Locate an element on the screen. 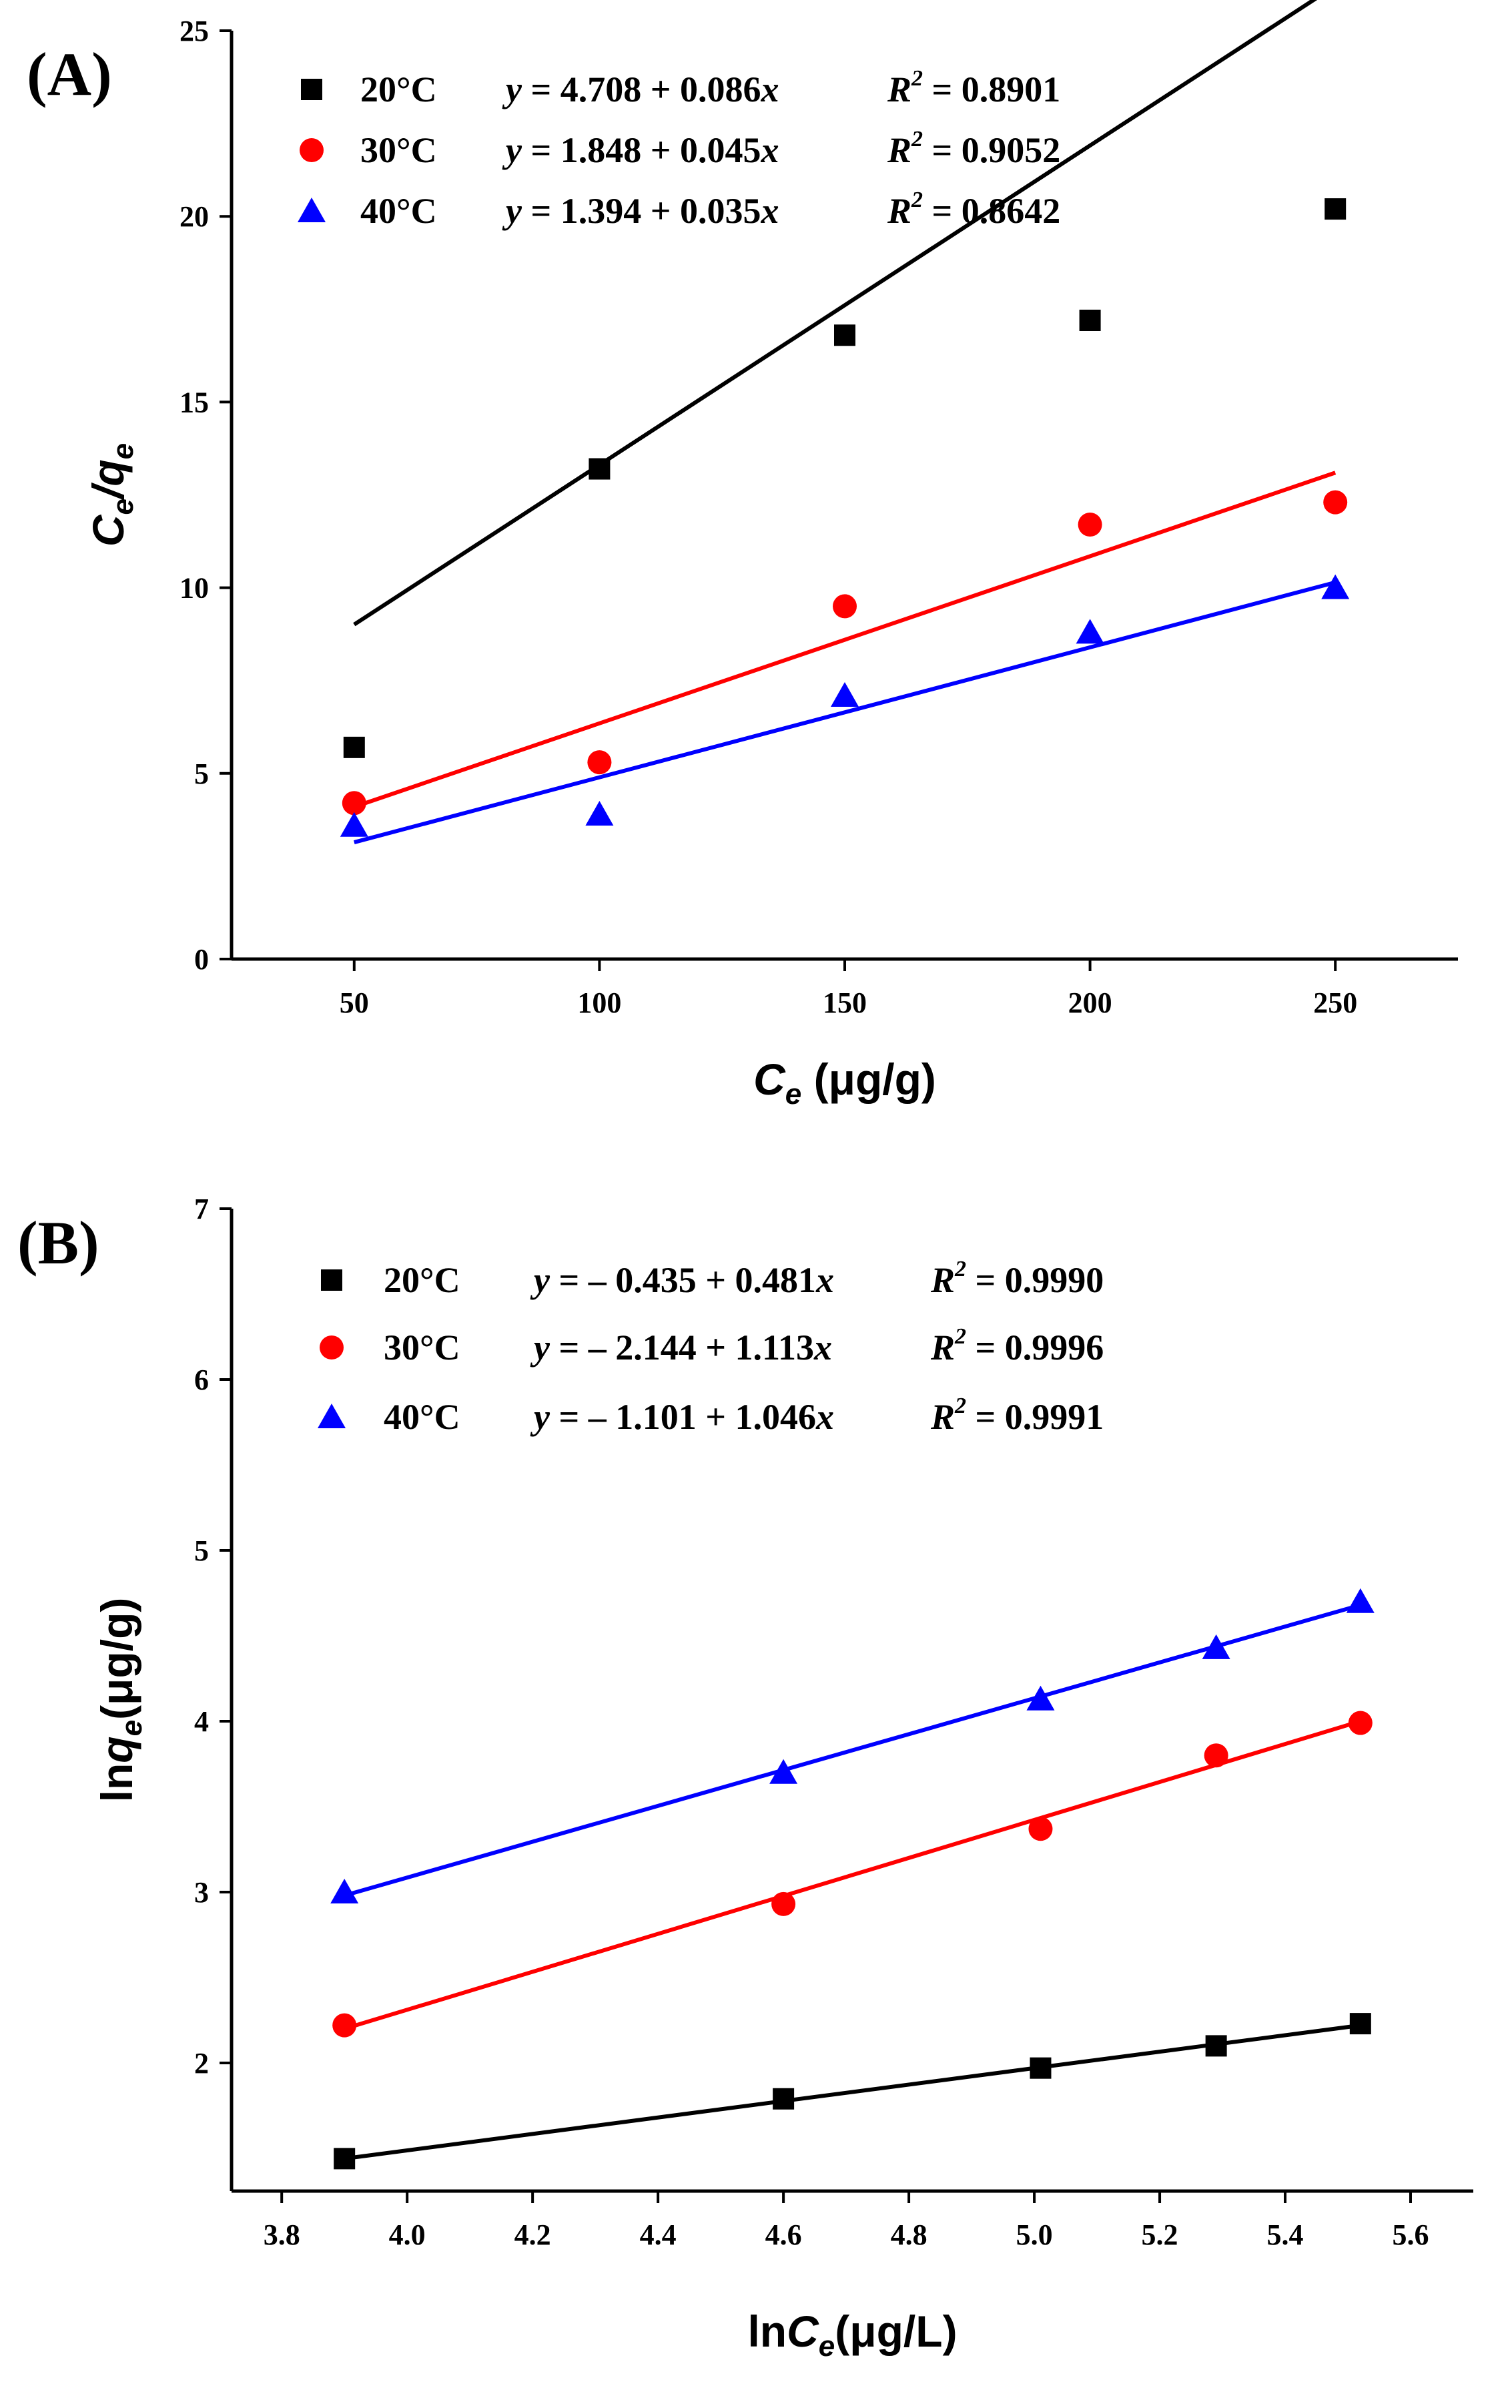  x-tick-label: 5.4 is located at coordinates (1285, 2234).